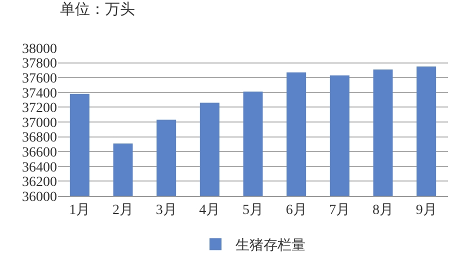 Image resolution: width=460 pixels, height=272 pixels. Describe the element at coordinates (39, 94) in the screenshot. I see `y-tick-label: 37400` at that location.